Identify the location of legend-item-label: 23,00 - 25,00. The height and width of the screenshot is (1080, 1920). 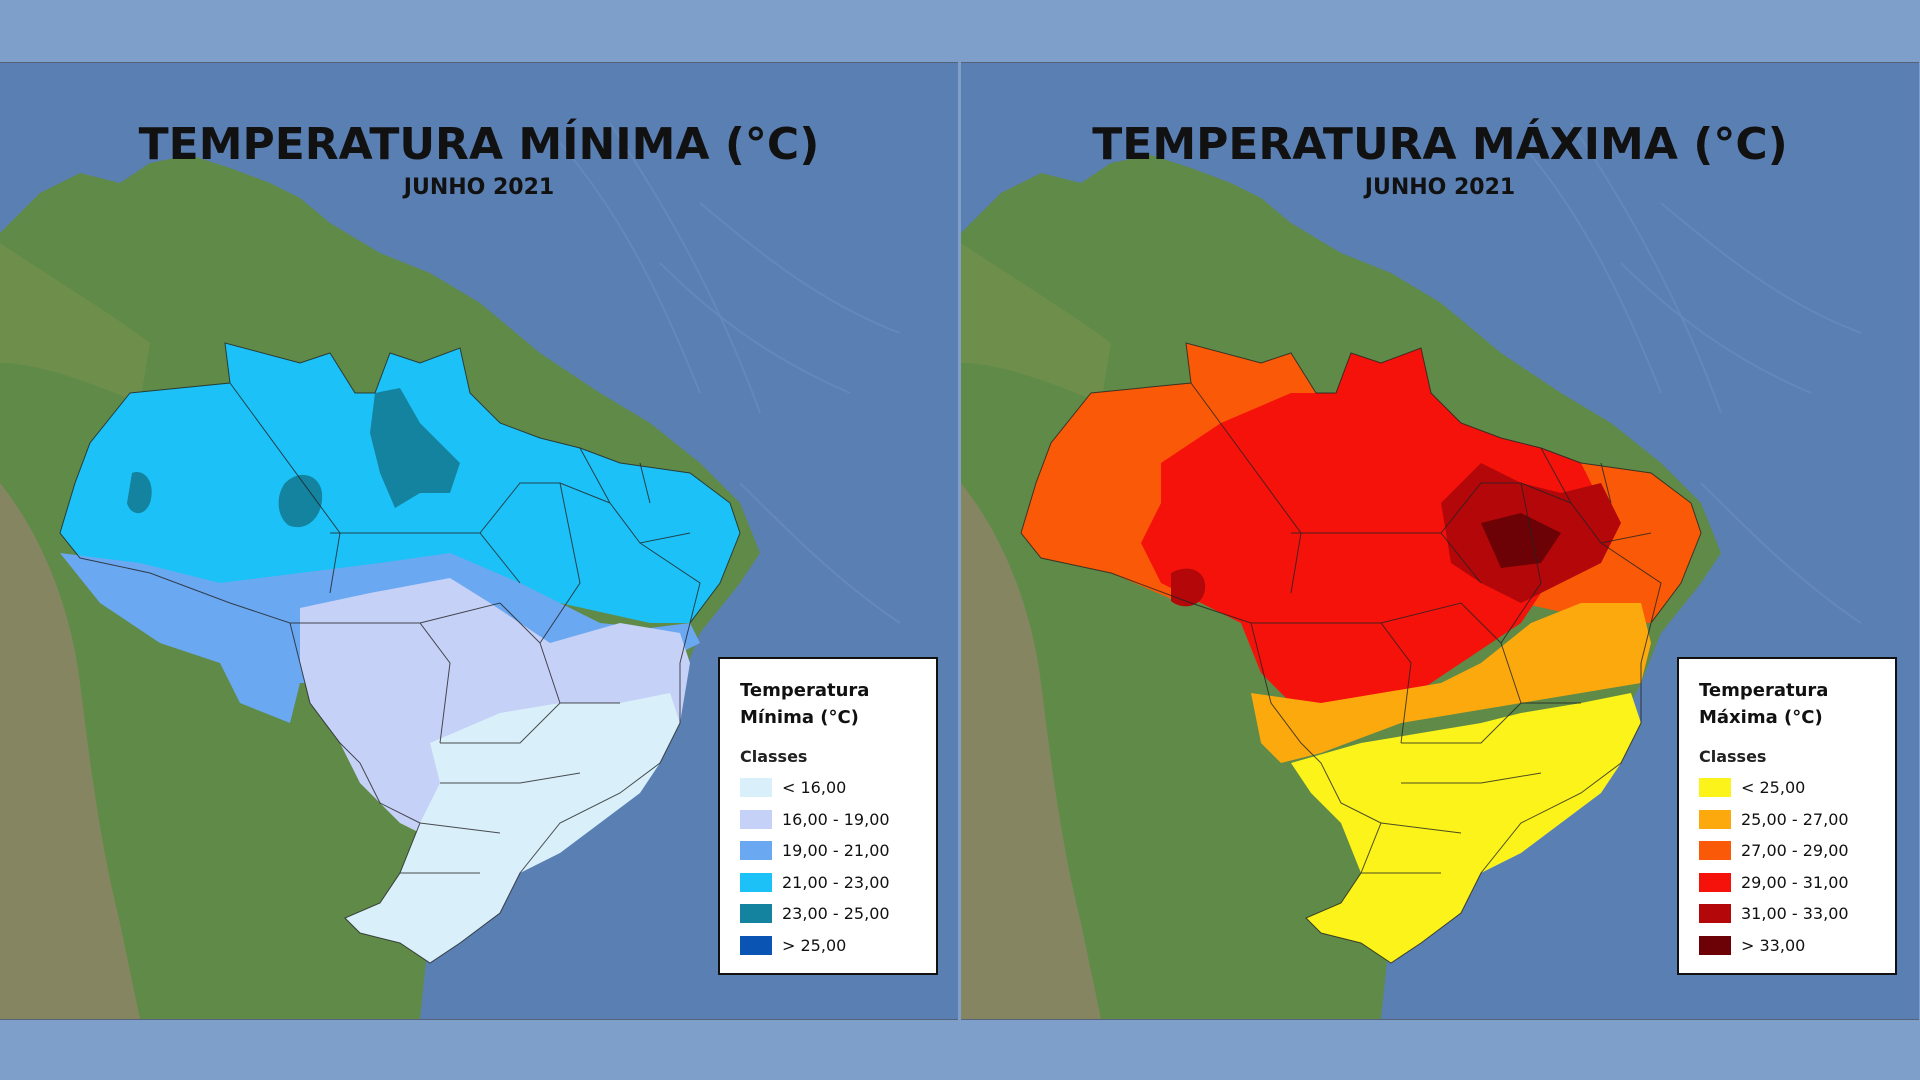
(836, 914).